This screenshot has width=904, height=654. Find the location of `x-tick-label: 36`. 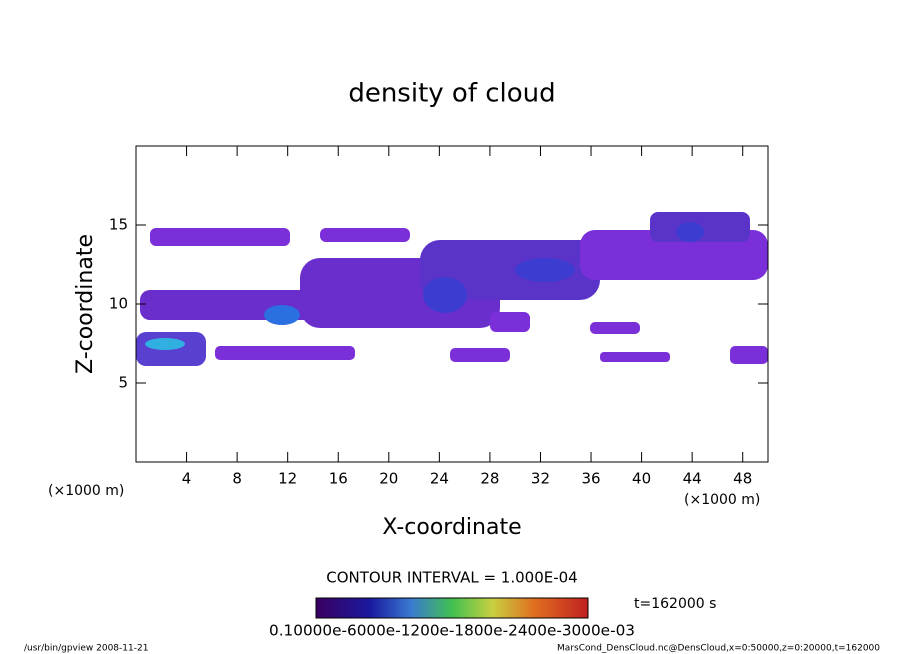

x-tick-label: 36 is located at coordinates (590, 479).